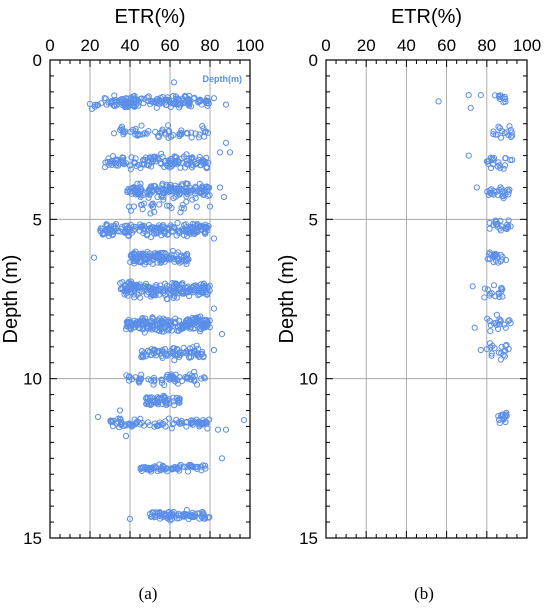 The width and height of the screenshot is (550, 609). Describe the element at coordinates (210, 45) in the screenshot. I see `x-tick-label: 80` at that location.